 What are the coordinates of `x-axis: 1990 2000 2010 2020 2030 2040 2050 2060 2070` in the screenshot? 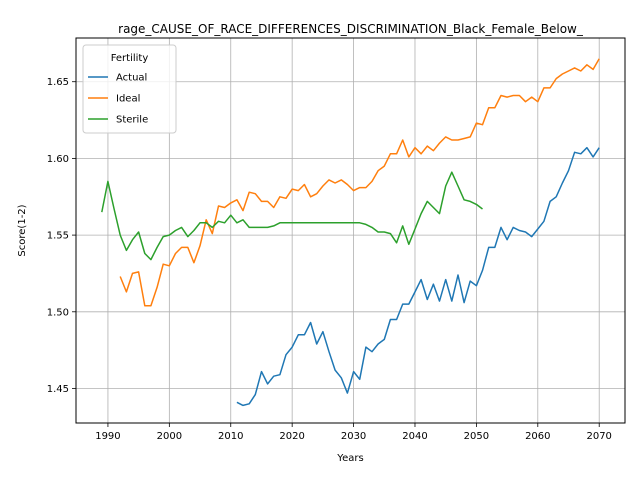 It's located at (353, 432).